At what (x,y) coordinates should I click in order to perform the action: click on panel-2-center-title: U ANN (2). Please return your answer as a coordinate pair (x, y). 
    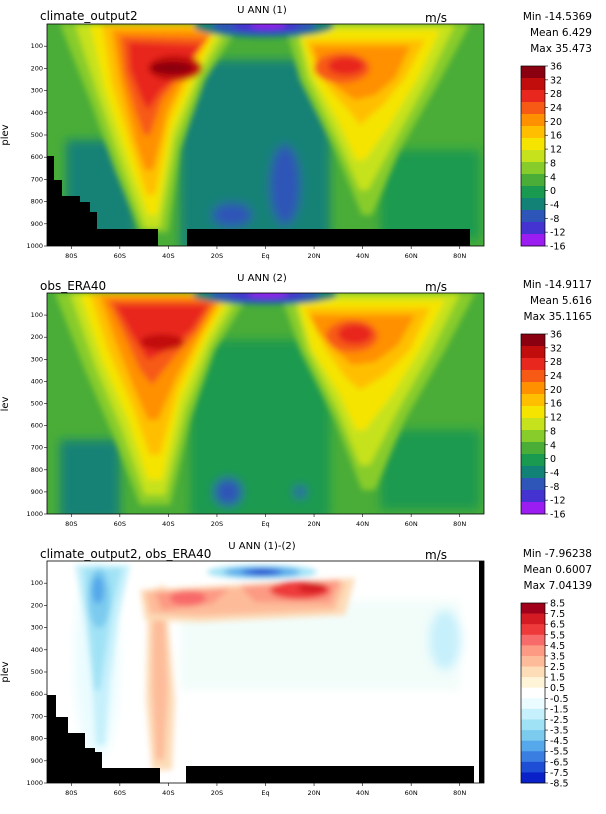
    Looking at the image, I should click on (262, 278).